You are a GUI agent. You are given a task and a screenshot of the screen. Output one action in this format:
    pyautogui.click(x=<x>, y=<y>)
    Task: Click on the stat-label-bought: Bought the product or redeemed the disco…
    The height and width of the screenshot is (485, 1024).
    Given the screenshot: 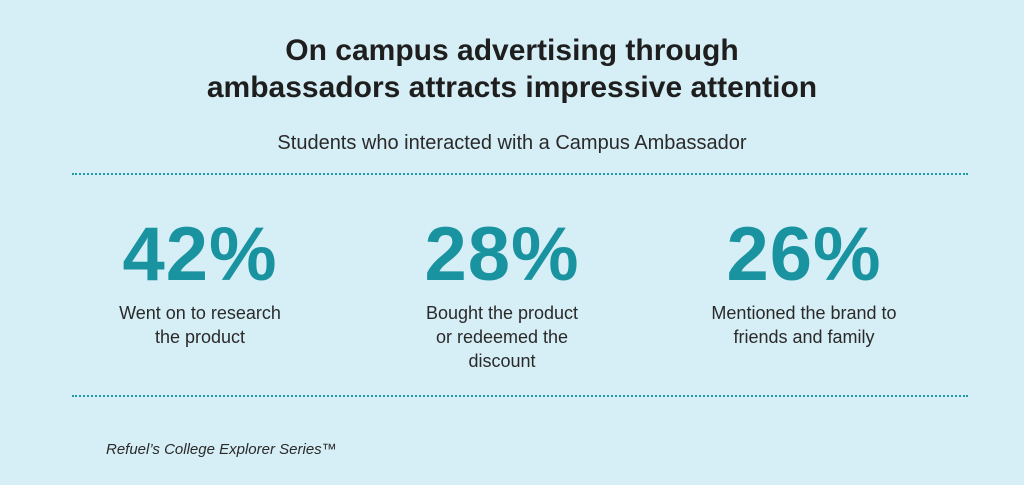 What is the action you would take?
    pyautogui.click(x=502, y=337)
    